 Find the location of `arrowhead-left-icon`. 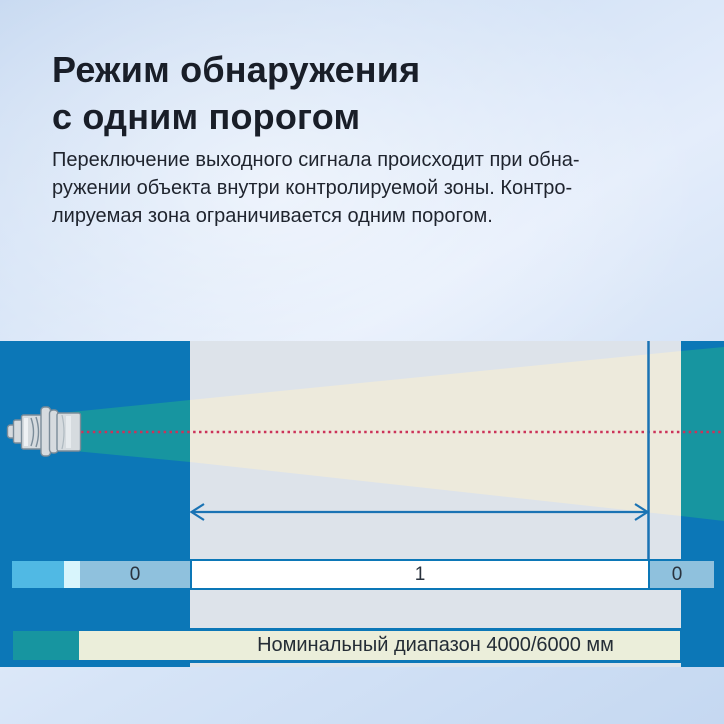

arrowhead-left-icon is located at coordinates (197, 512).